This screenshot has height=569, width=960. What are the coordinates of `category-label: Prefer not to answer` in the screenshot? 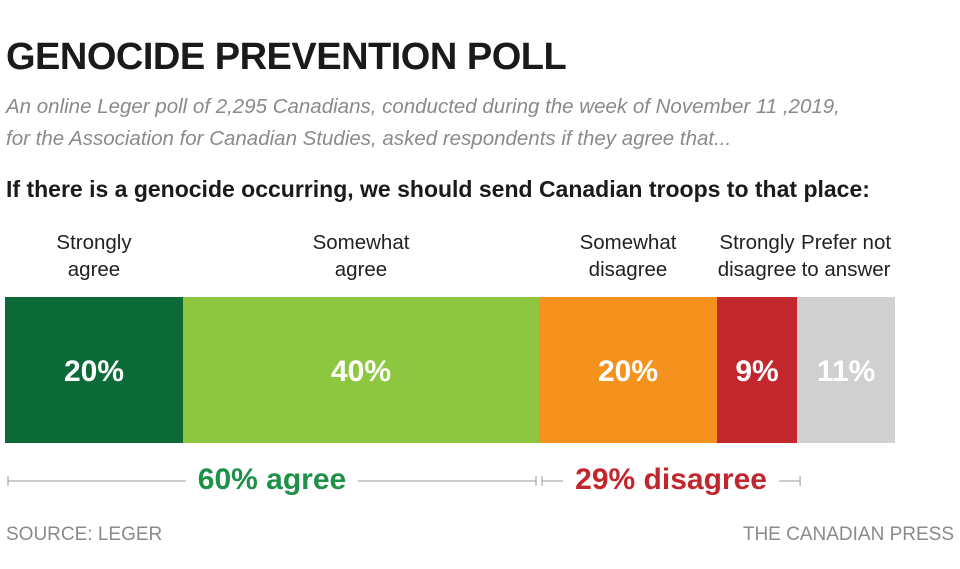 It's located at (846, 256).